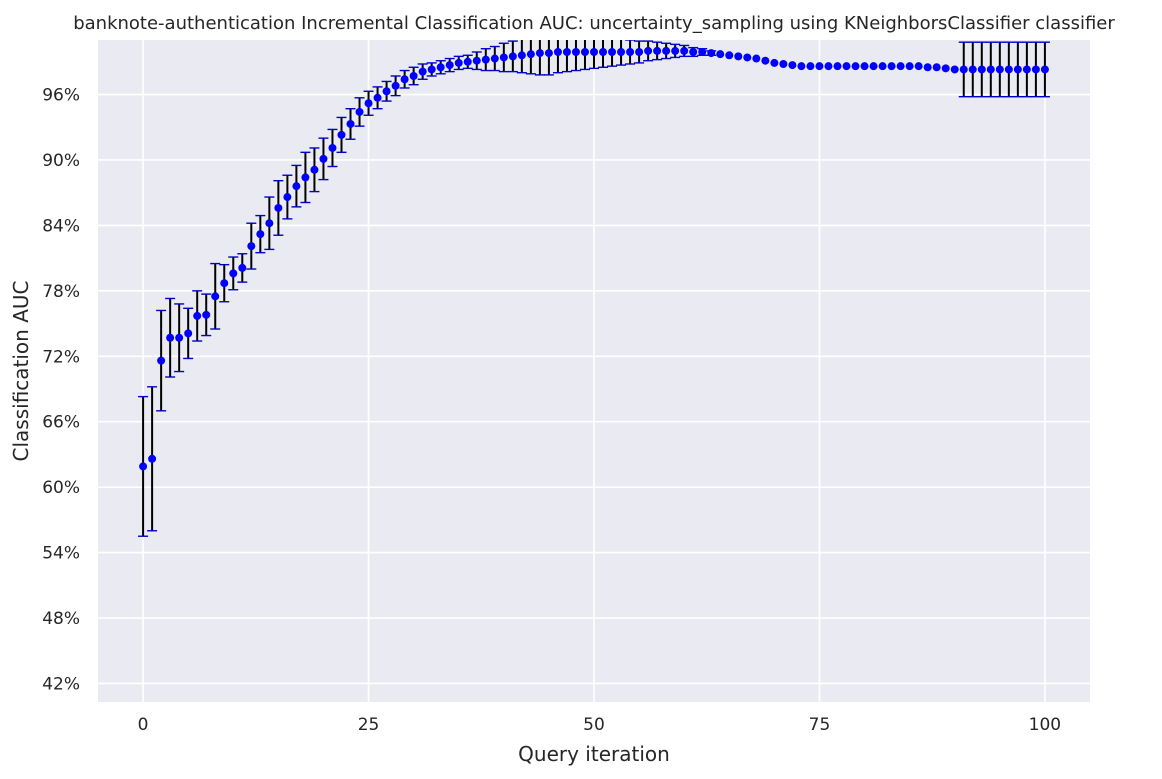 Image resolution: width=1162 pixels, height=779 pixels. I want to click on x-tick-label: 50, so click(594, 725).